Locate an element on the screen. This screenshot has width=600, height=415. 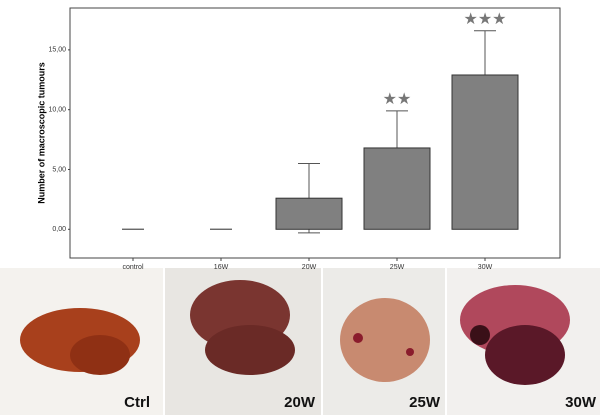
x-tick-label: 16W is located at coordinates (221, 267).